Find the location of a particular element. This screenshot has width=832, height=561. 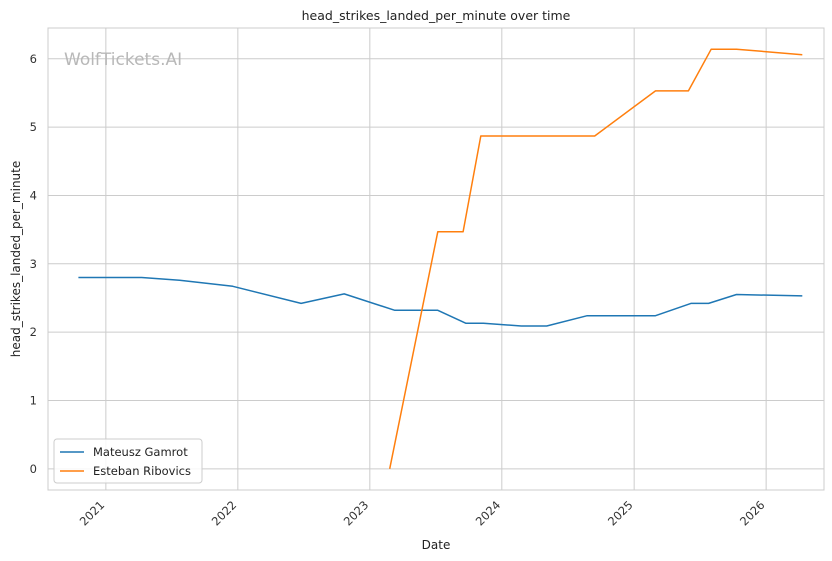

watermark-text: WolfTickets.AI is located at coordinates (123, 60).